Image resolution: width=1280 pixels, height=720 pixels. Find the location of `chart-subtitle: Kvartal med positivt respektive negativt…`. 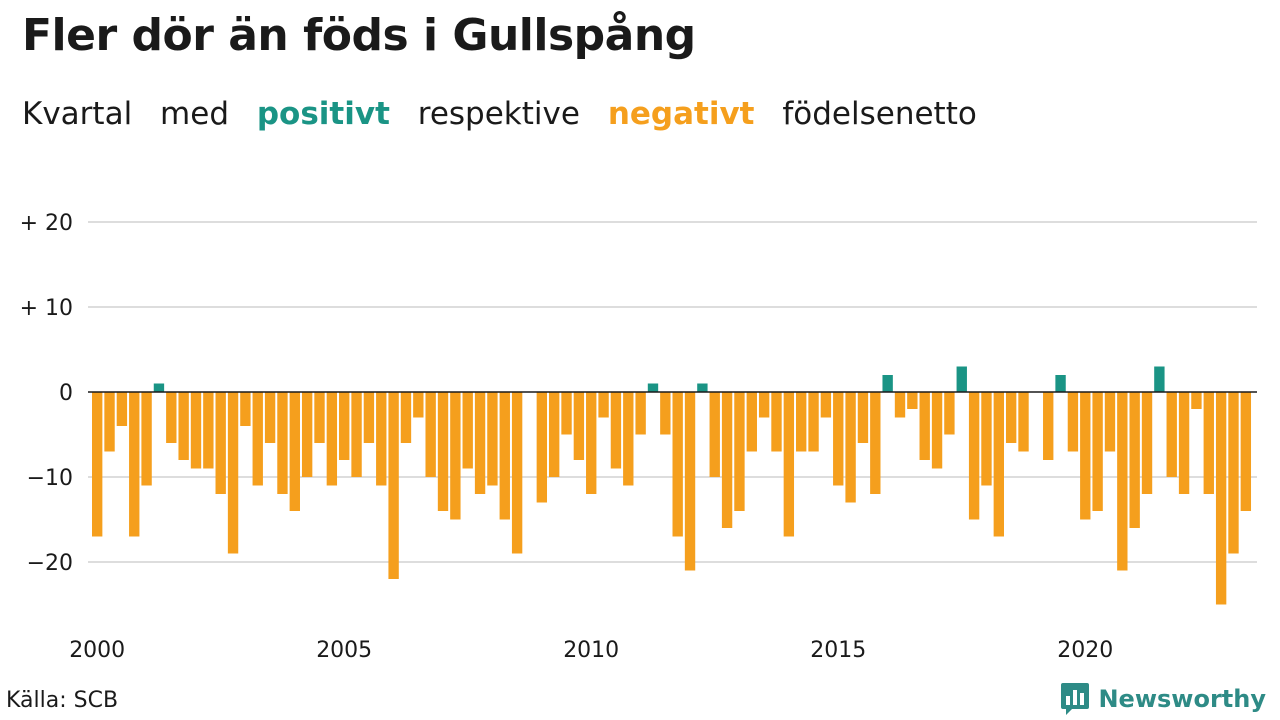

chart-subtitle: Kvartal med positivt respektive negativt… is located at coordinates (508, 114).